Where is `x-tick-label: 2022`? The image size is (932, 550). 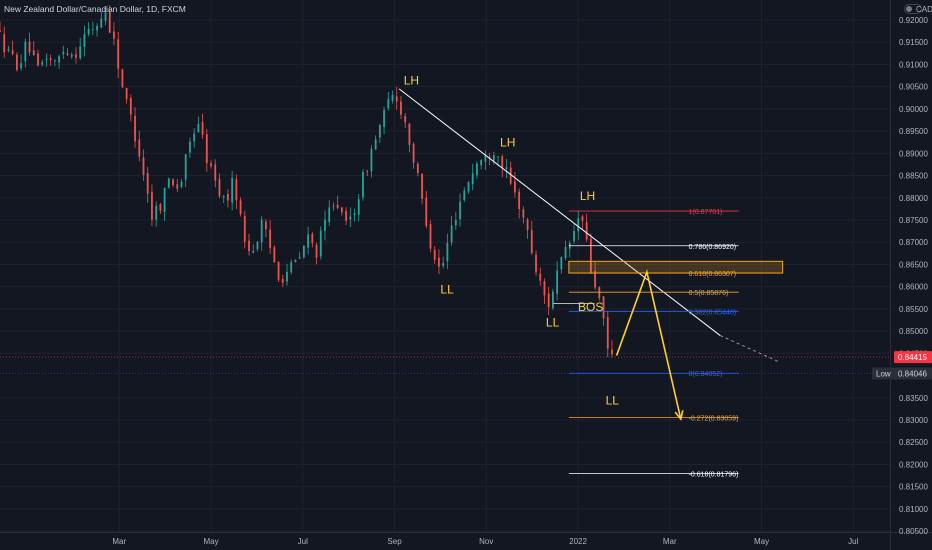 x-tick-label: 2022 is located at coordinates (578, 541).